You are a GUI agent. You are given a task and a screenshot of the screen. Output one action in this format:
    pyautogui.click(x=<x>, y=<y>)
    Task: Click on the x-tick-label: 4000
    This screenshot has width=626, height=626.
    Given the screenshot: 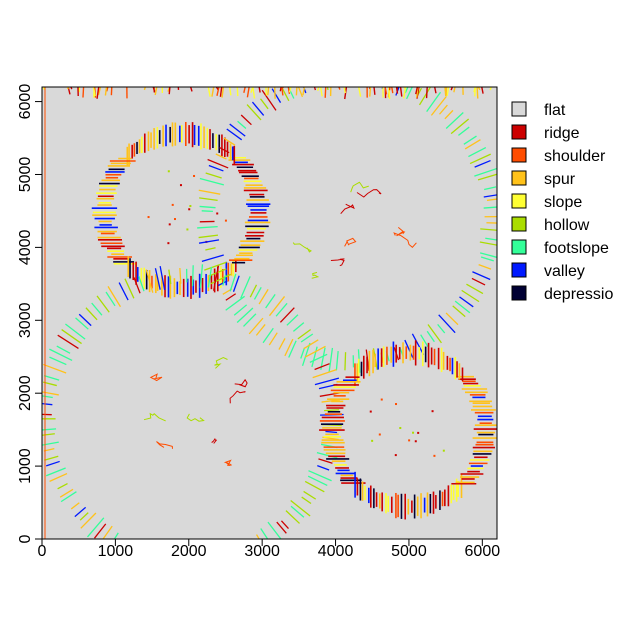 What is the action you would take?
    pyautogui.click(x=336, y=551)
    